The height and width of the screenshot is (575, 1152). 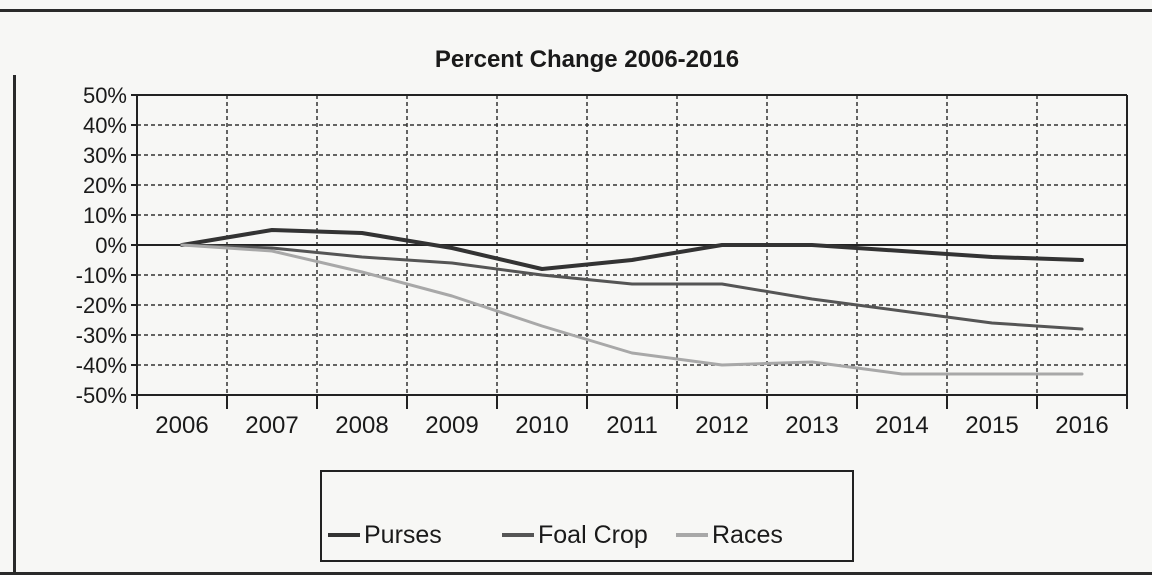 I want to click on x-tick-label: 2012, so click(x=721, y=425).